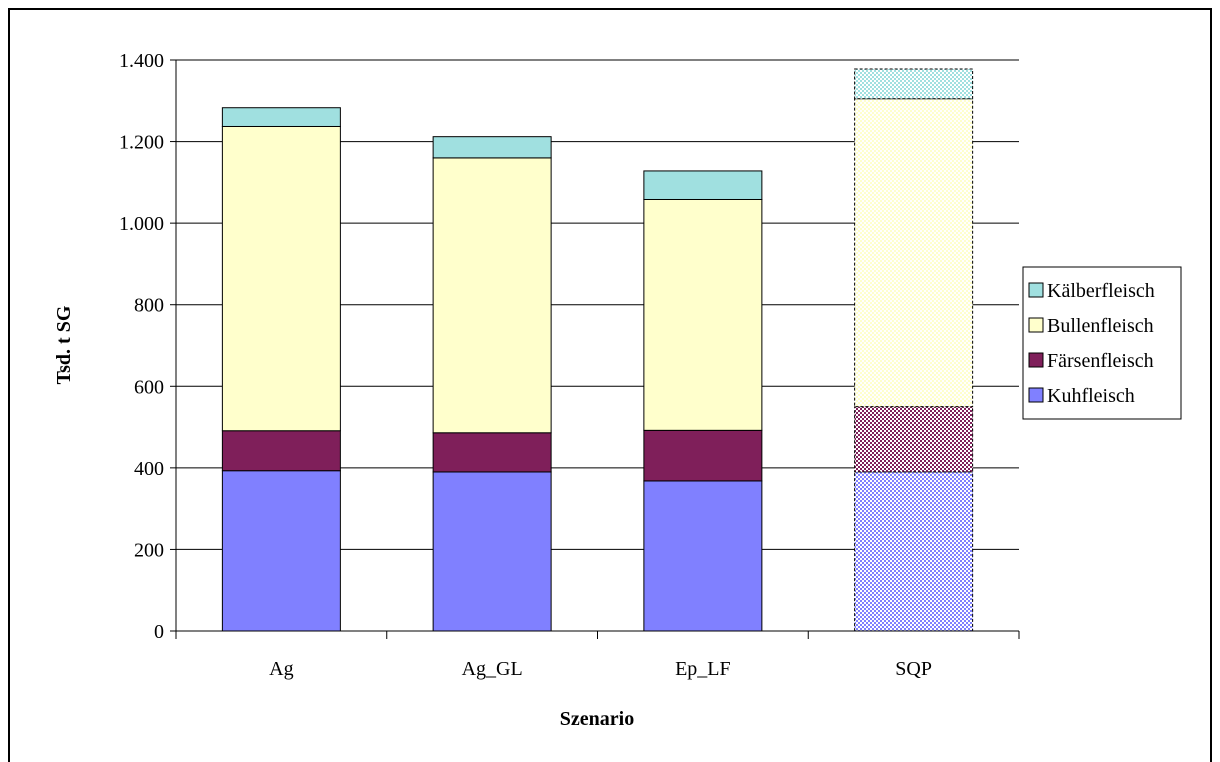 The height and width of the screenshot is (762, 1220). Describe the element at coordinates (1091, 396) in the screenshot. I see `legend-label: Kuhfleisch` at that location.